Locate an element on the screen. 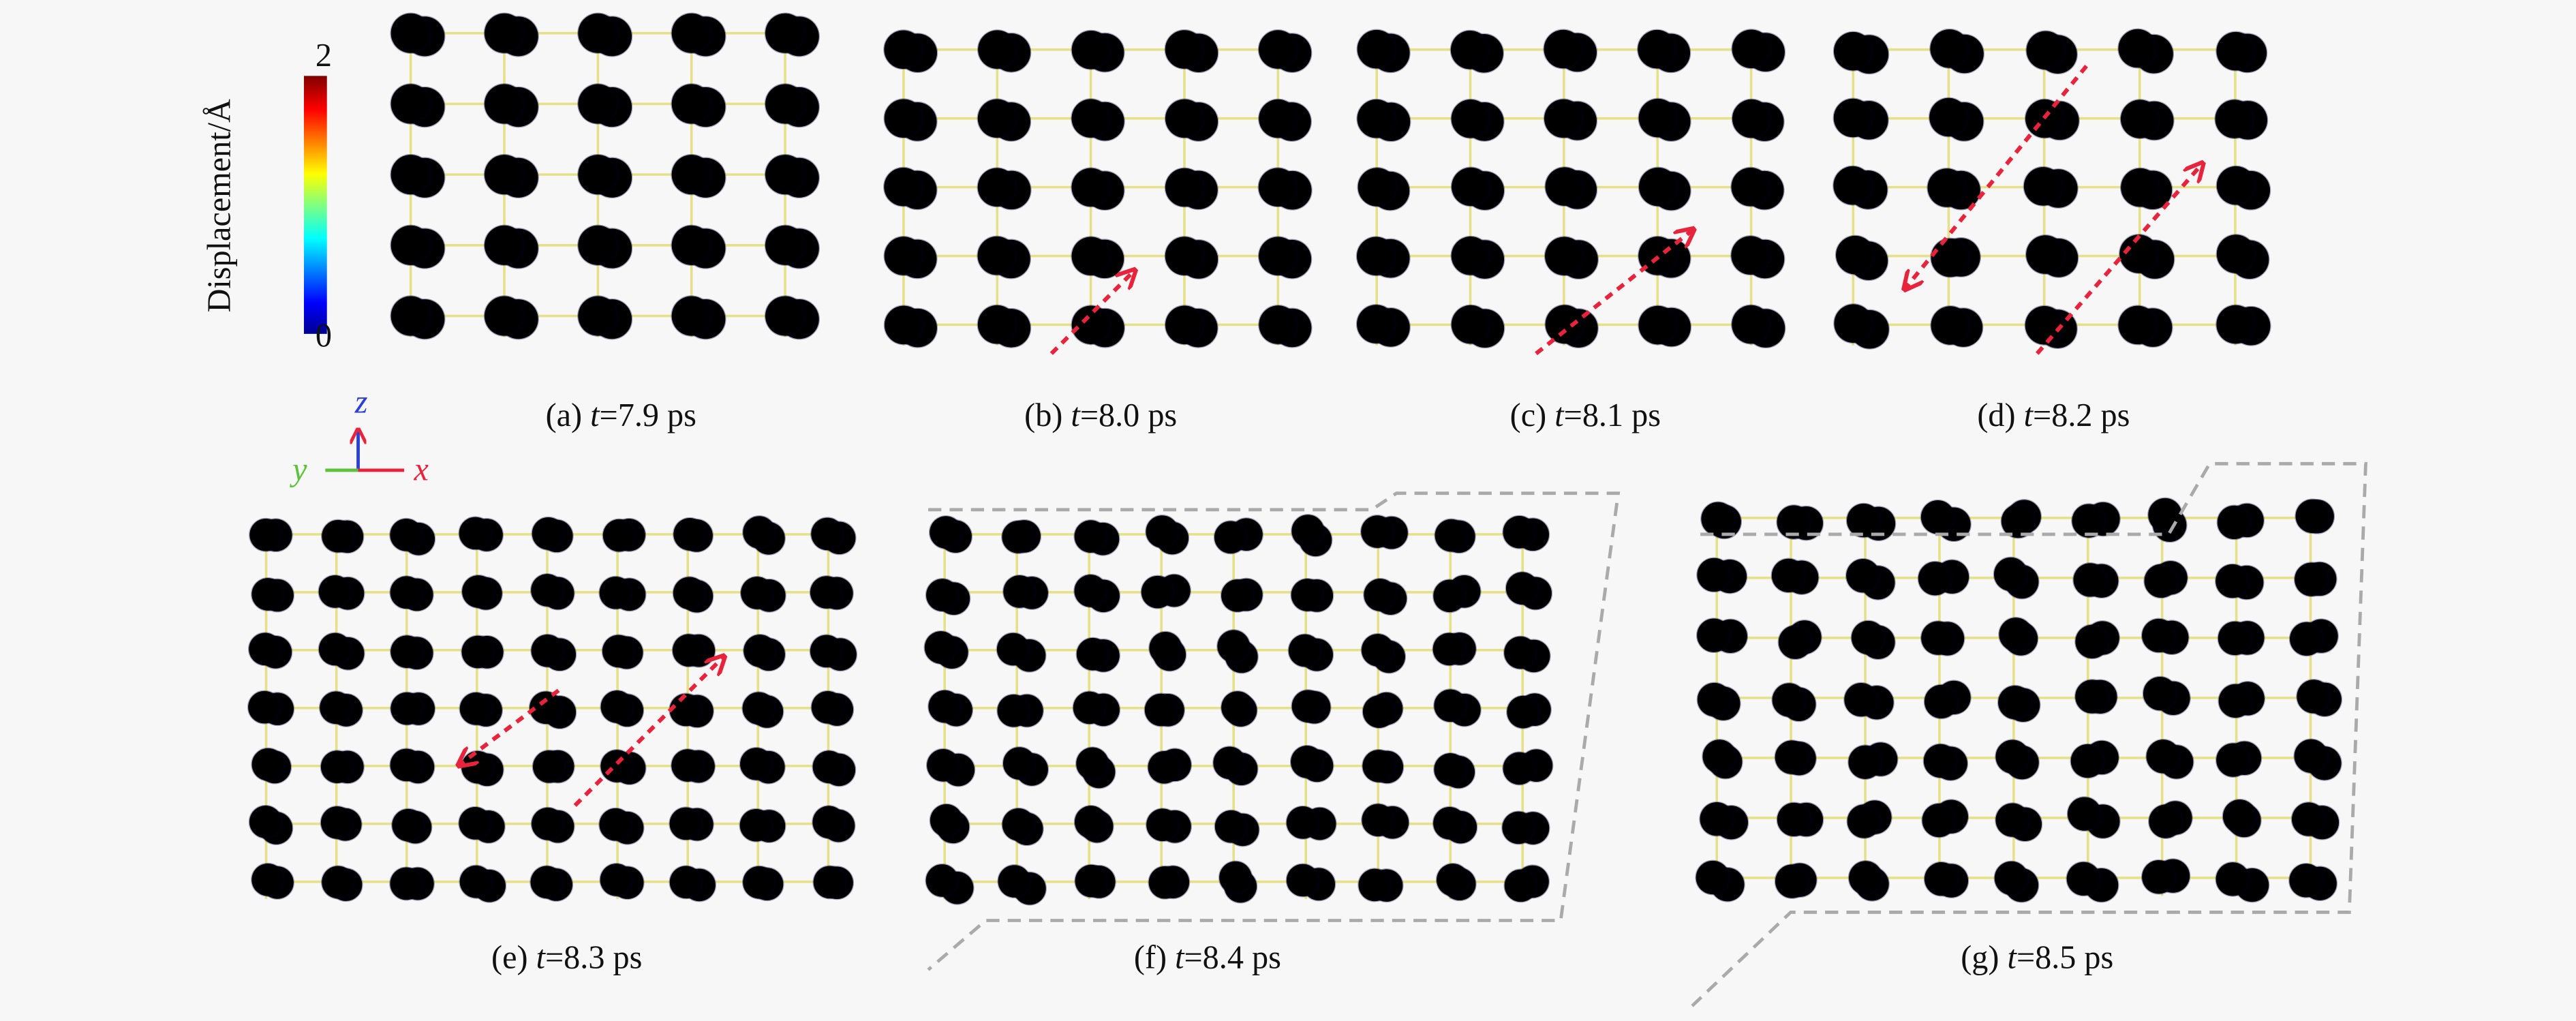 The height and width of the screenshot is (1021, 2576). slip-arrow is located at coordinates (648, 732).